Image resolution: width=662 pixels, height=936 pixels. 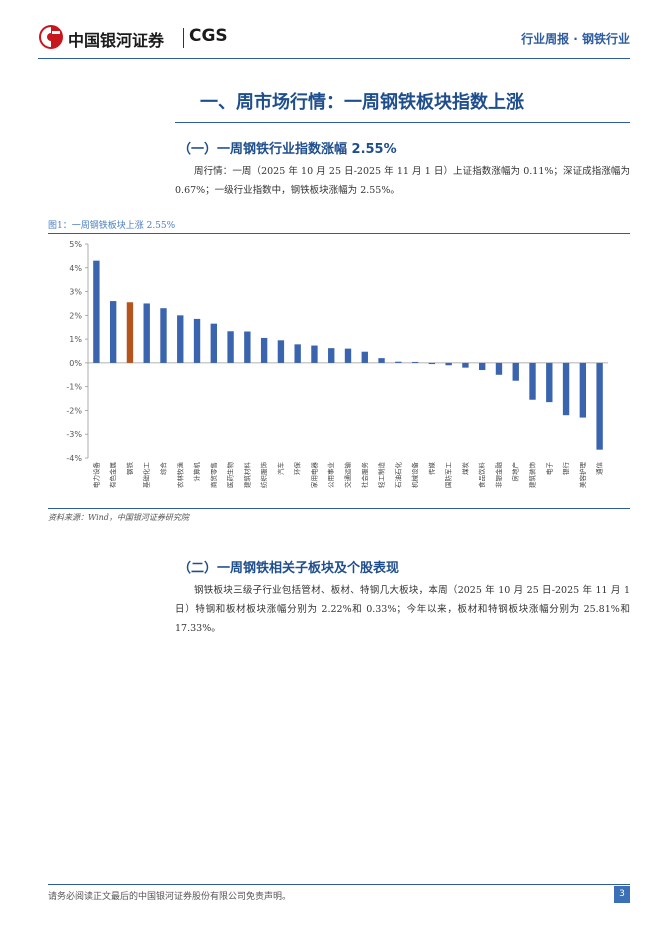 What do you see at coordinates (183, 38) in the screenshot?
I see `brand-separator` at bounding box center [183, 38].